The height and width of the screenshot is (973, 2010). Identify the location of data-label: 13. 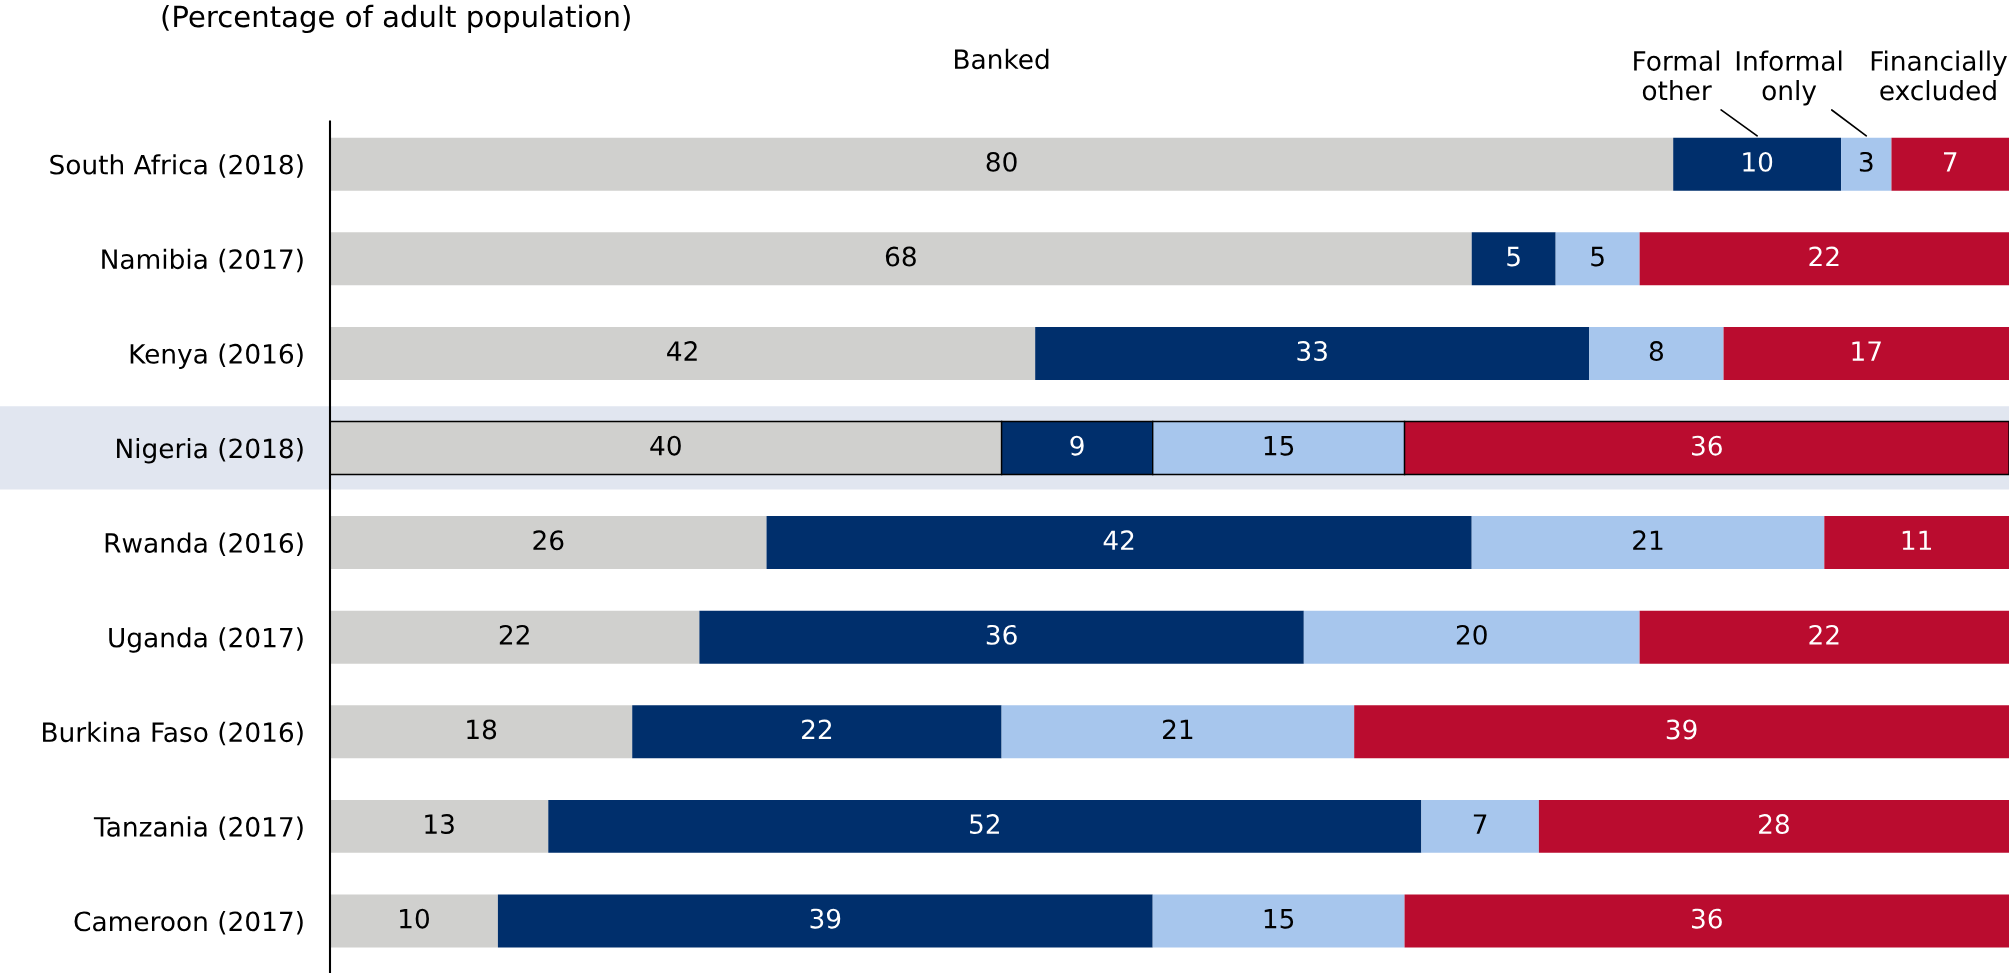
(439, 824).